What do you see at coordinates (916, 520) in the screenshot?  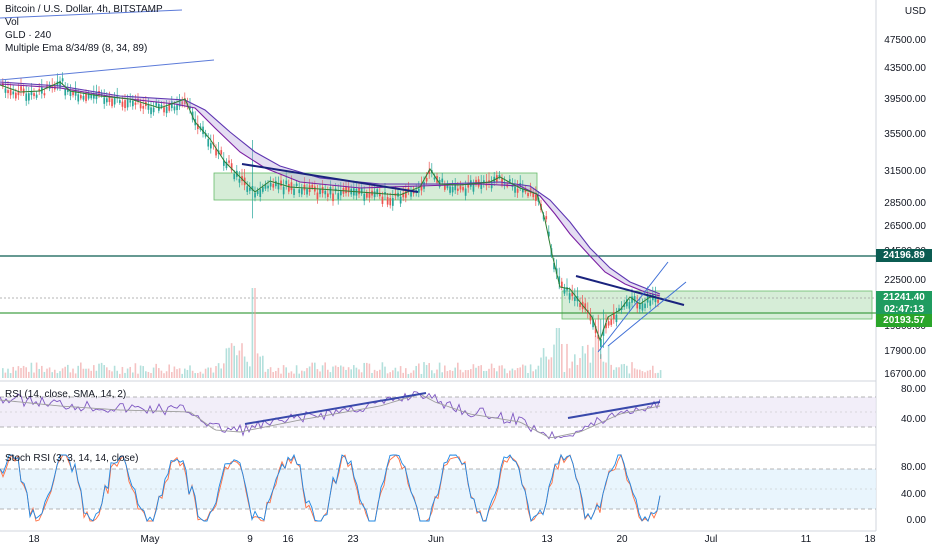 I see `stoch-axis-label: 0.00` at bounding box center [916, 520].